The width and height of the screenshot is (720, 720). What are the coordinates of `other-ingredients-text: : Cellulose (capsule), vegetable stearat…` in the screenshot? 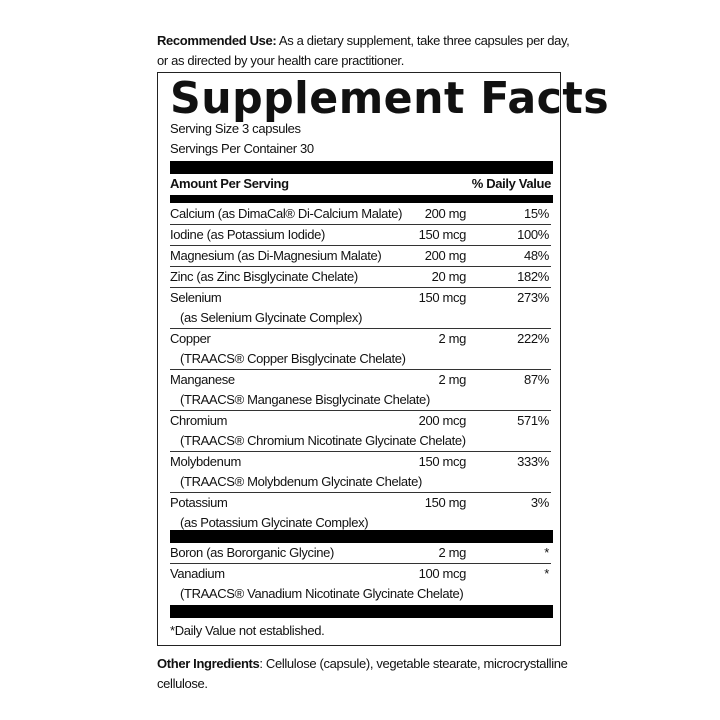 It's located at (362, 673).